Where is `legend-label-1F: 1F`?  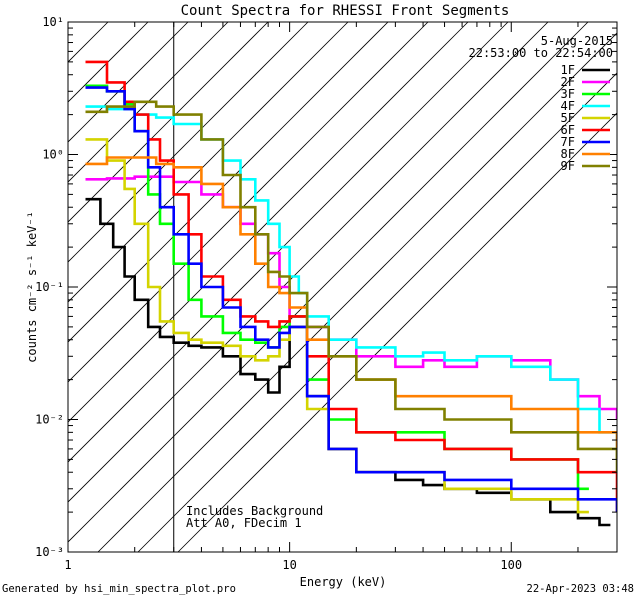 legend-label-1F: 1F is located at coordinates (568, 70).